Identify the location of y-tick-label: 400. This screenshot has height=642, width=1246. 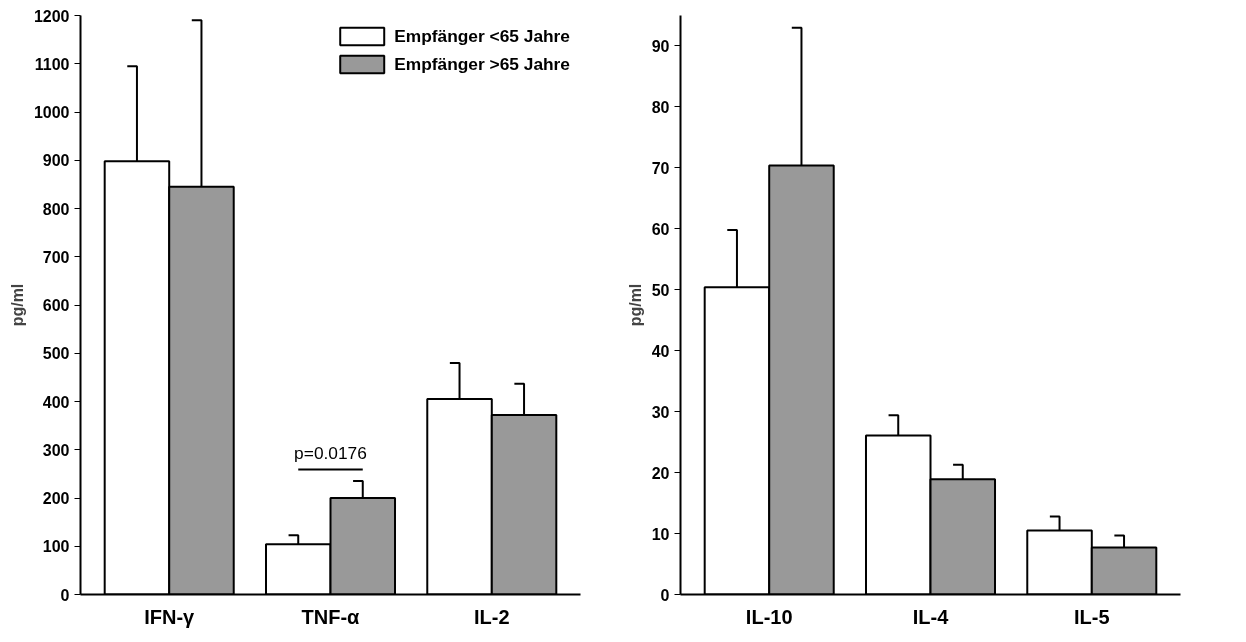
(56, 402).